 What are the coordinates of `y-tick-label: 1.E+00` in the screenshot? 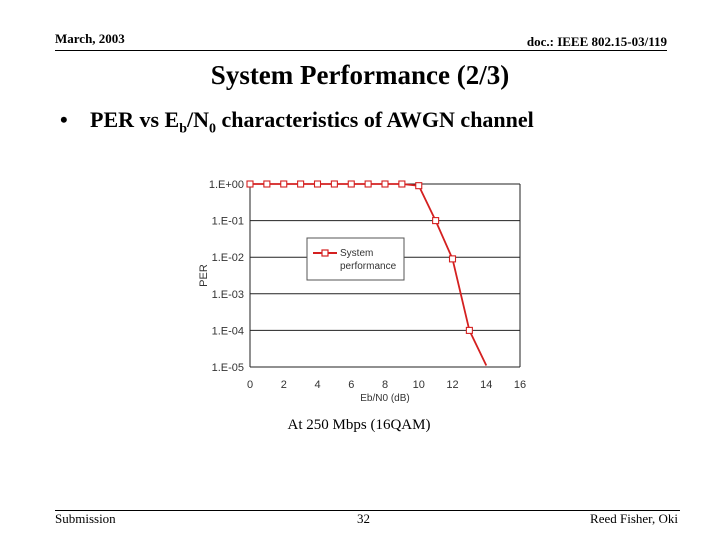 It's located at (226, 185).